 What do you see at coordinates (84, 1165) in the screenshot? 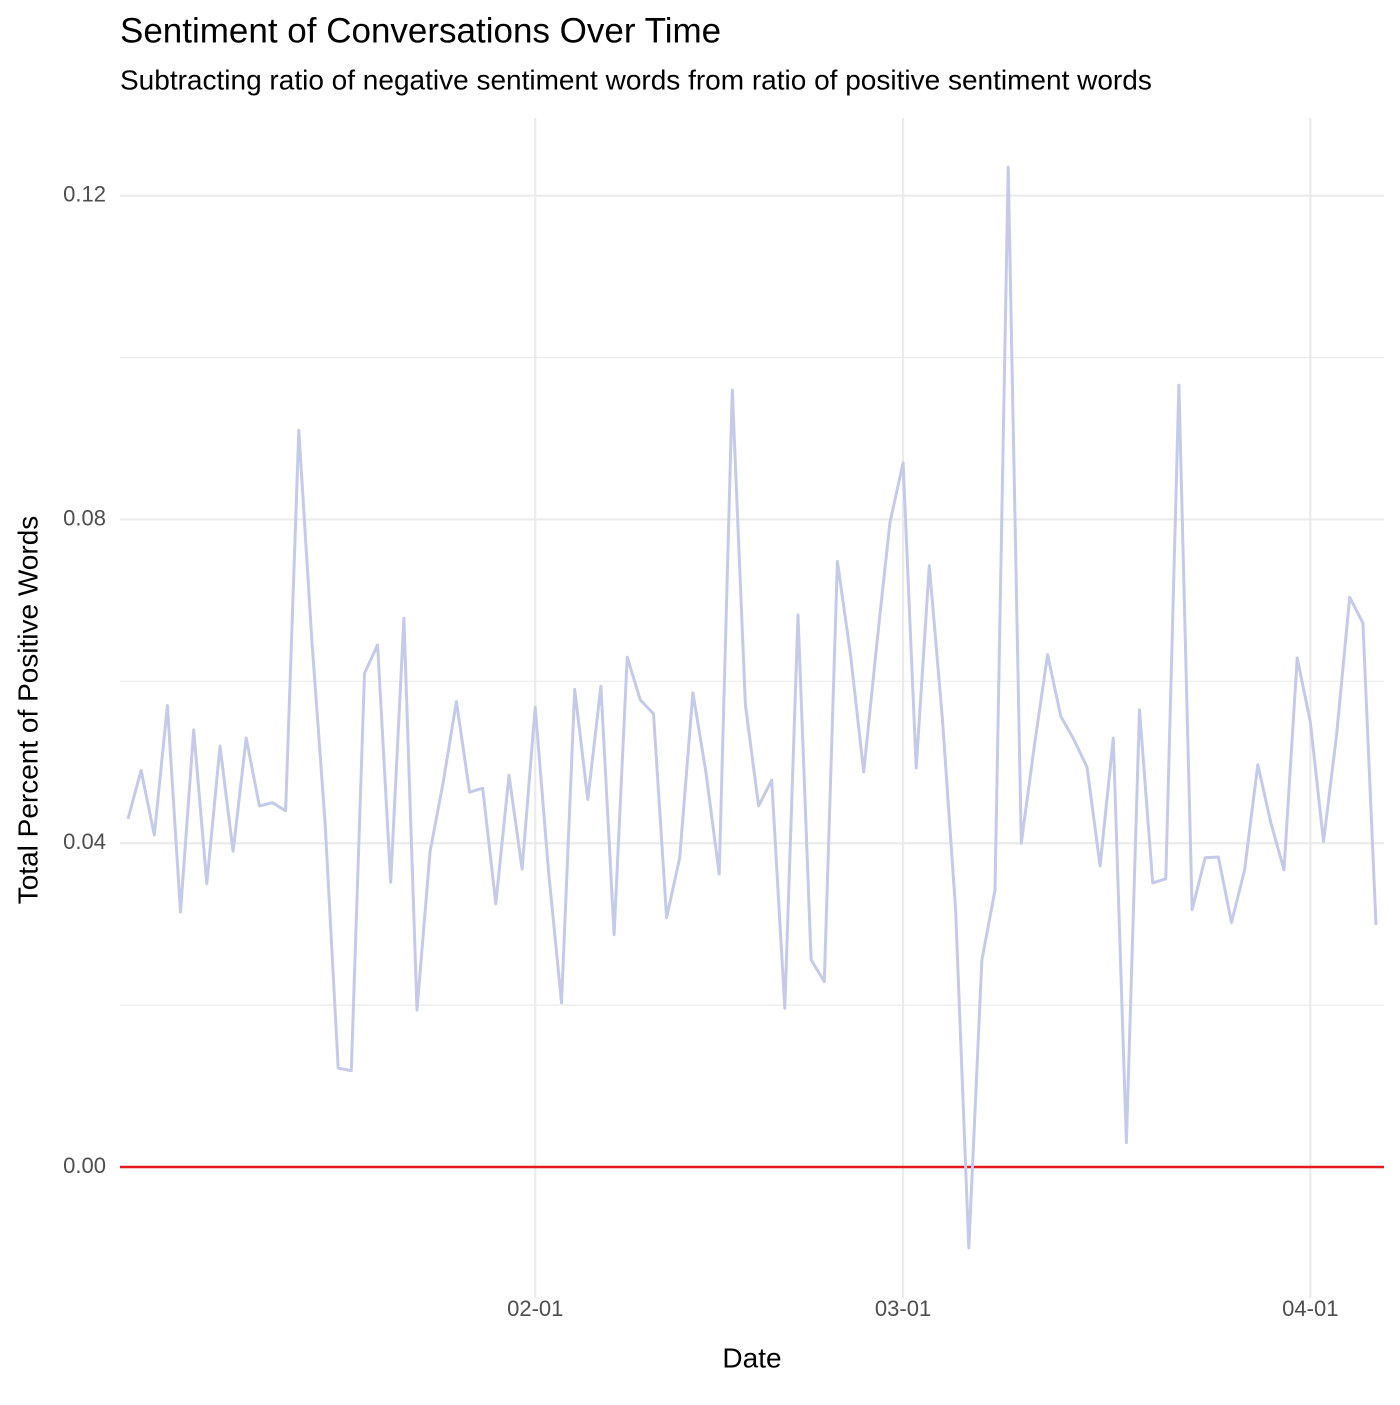
I see `y-tick-label: 0.00` at bounding box center [84, 1165].